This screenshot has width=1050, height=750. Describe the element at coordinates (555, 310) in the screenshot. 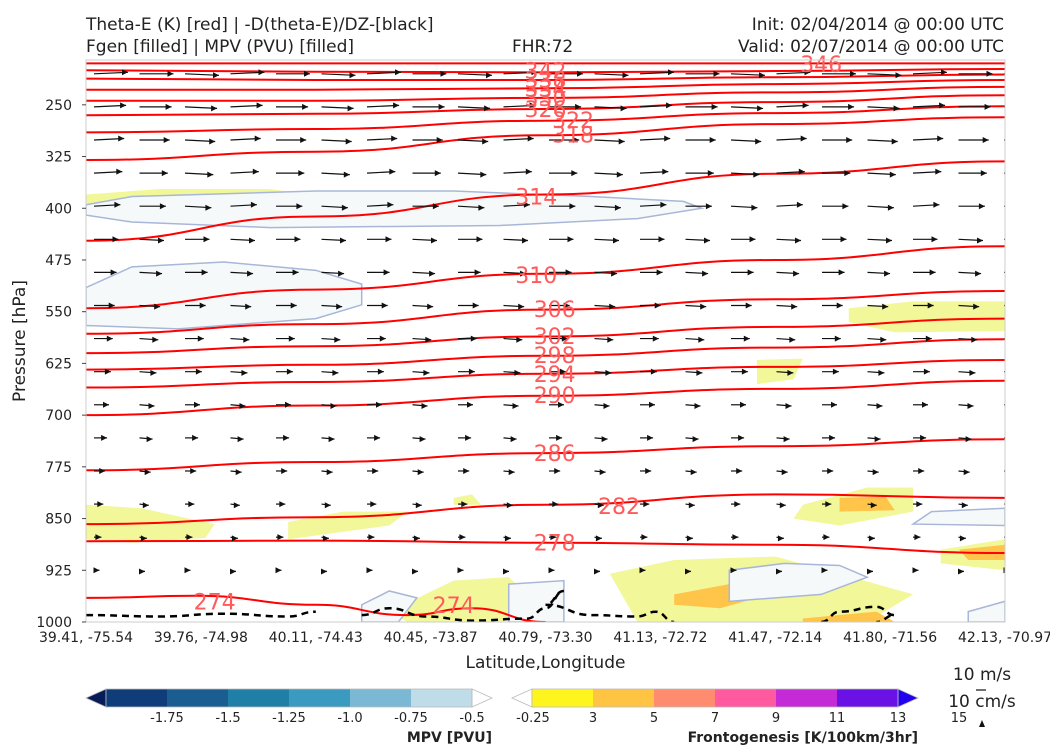

I see `contour-label: 306` at that location.